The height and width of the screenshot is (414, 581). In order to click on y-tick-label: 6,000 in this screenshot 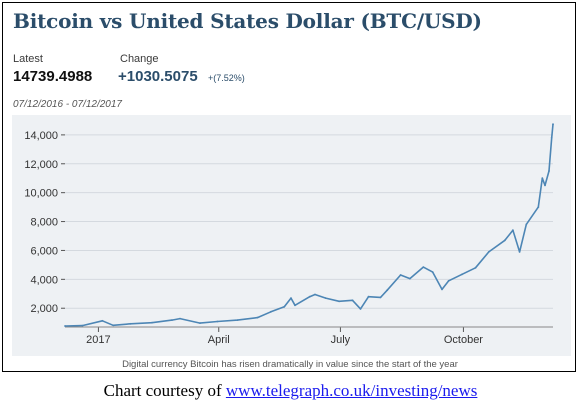, I will do `click(44, 251)`.